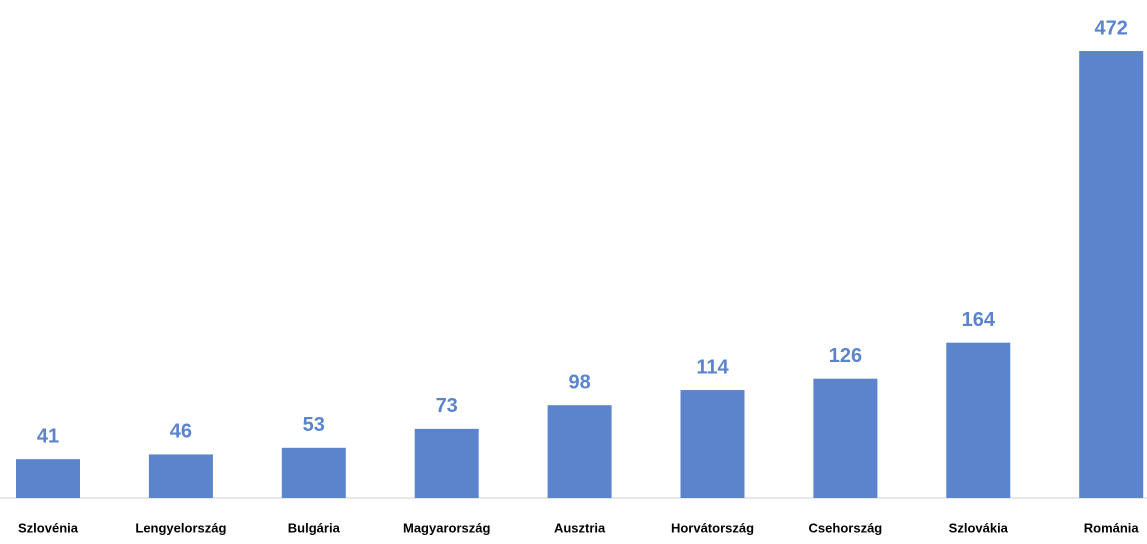 The height and width of the screenshot is (544, 1147). I want to click on data-label: 46, so click(181, 432).